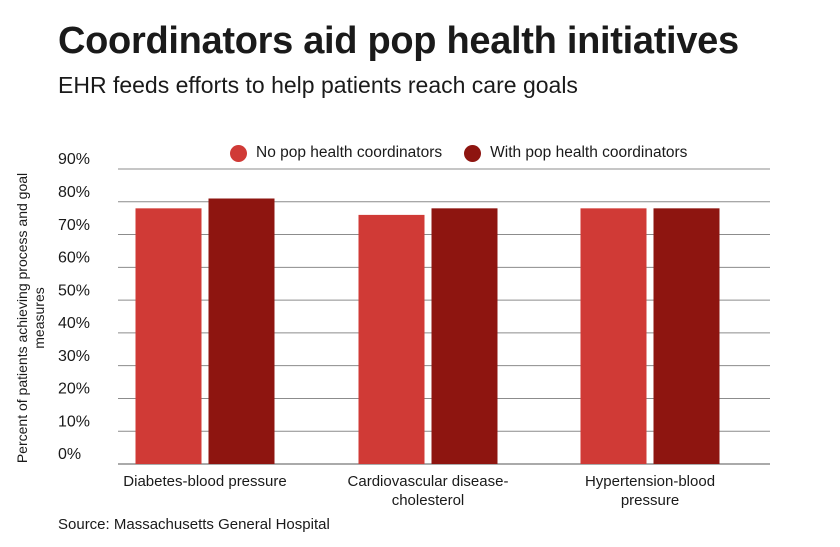 The image size is (840, 547). I want to click on legend-item-no-coordinators: No pop health coordinators, so click(336, 153).